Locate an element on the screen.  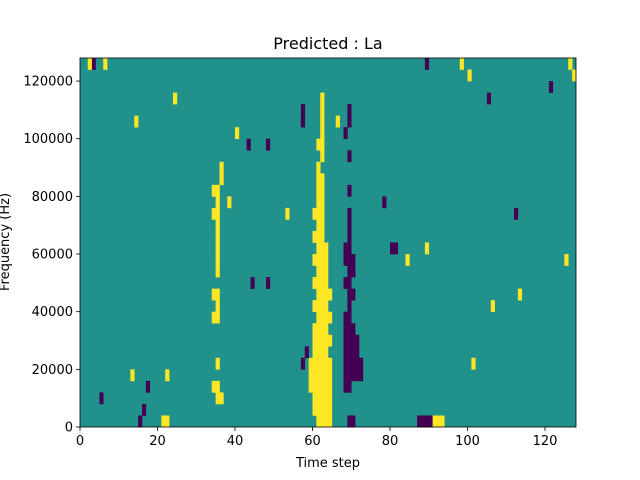
x-tick-label: 20 is located at coordinates (157, 441).